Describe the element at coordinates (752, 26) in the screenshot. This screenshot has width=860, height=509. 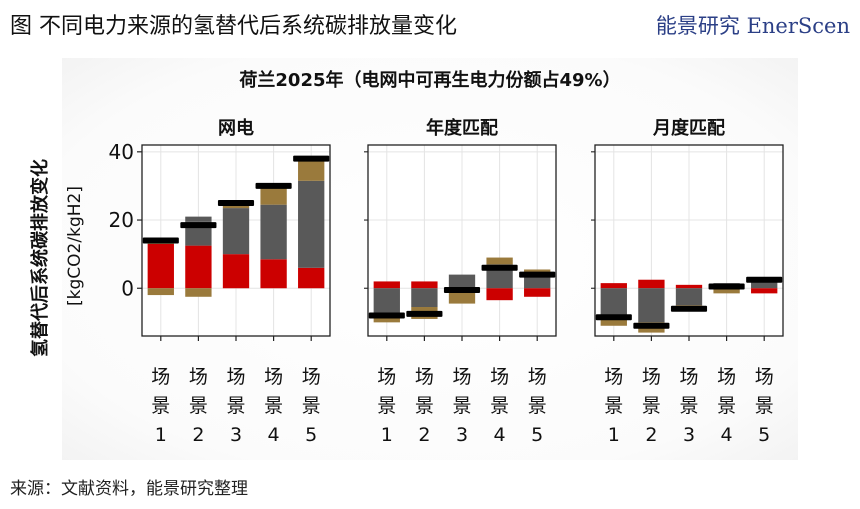
I see `brand-logo-text: 能景研究 EnerScen` at that location.